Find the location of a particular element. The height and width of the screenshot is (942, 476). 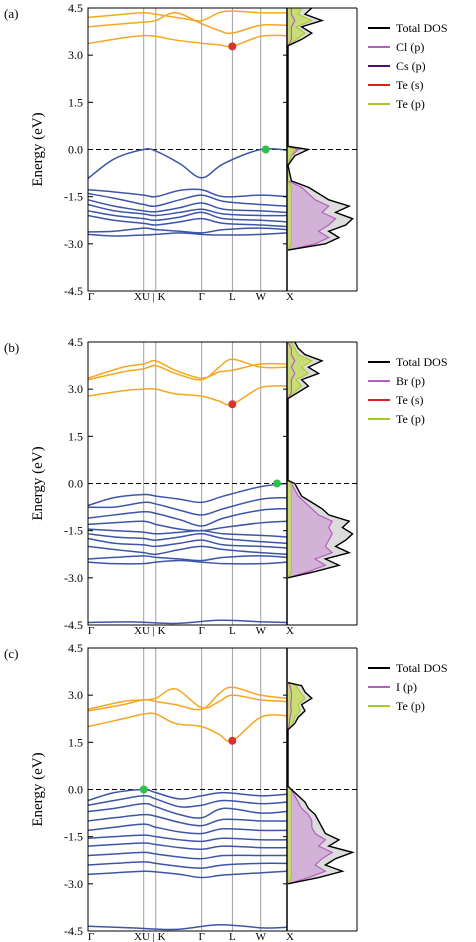

vbm-marker is located at coordinates (277, 483).